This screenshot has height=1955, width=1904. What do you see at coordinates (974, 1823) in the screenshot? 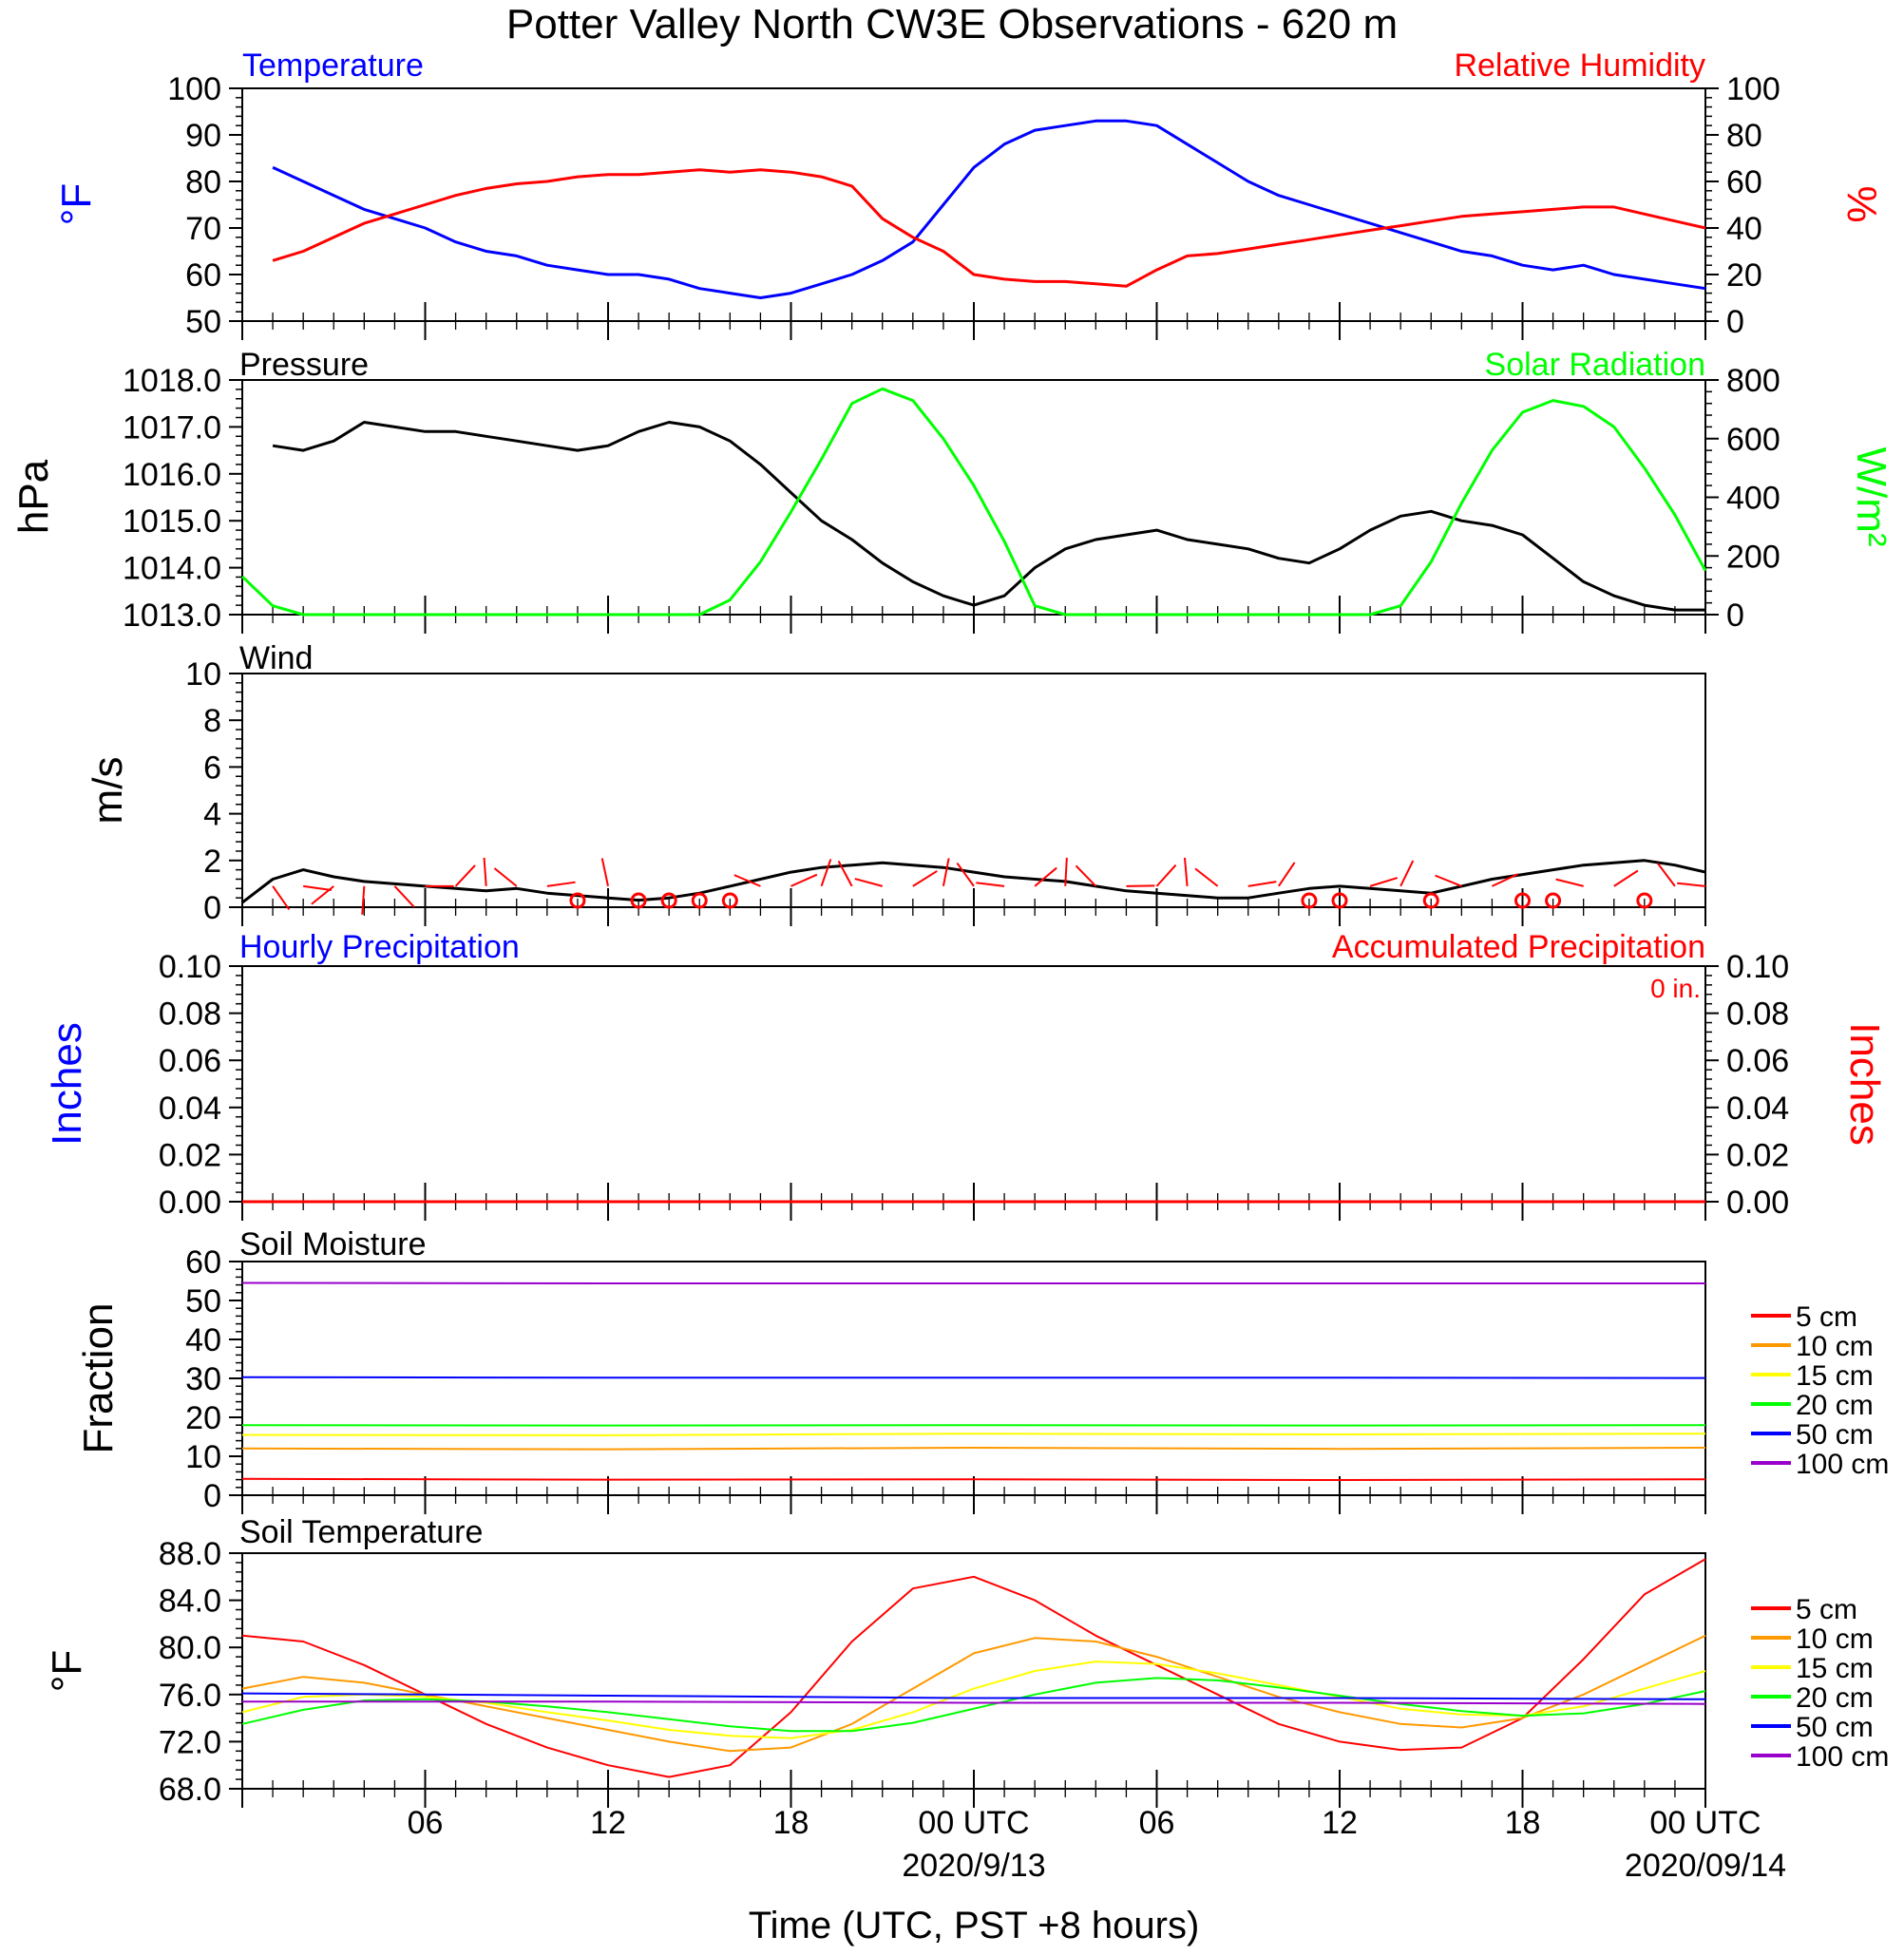
I see `x-tick-label: 00 UTC` at bounding box center [974, 1823].